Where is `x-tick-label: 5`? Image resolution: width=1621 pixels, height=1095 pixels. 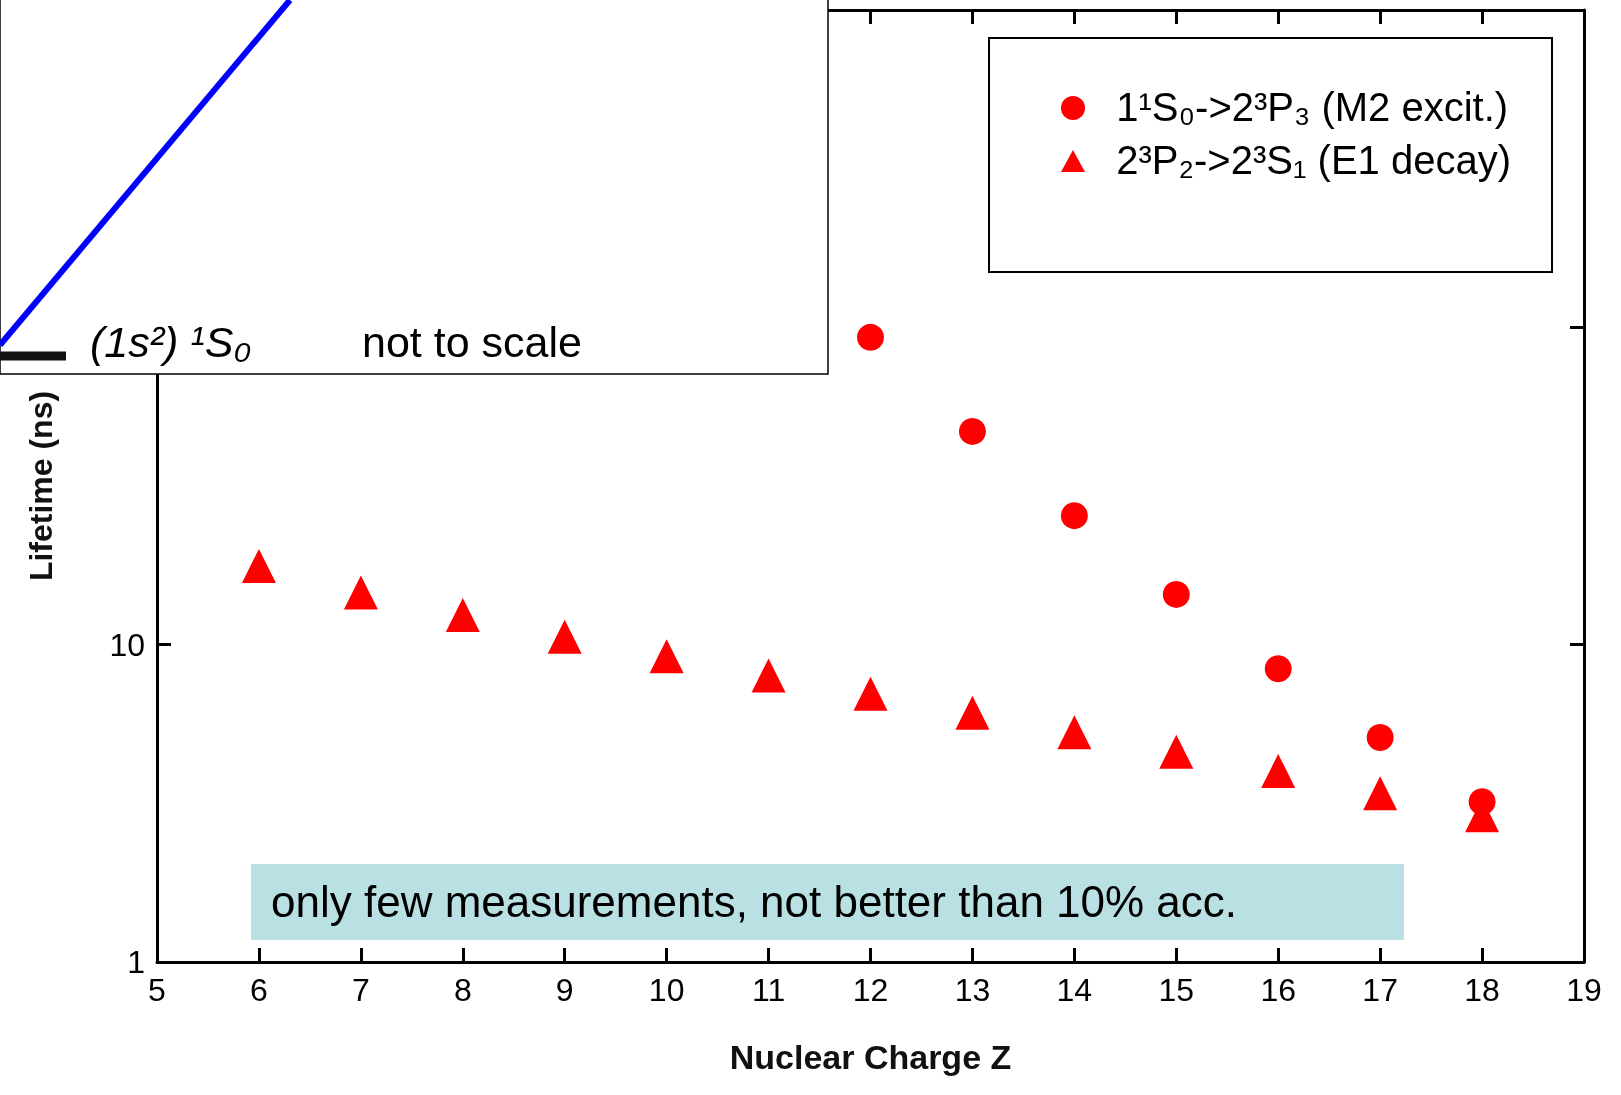
x-tick-label: 5 is located at coordinates (157, 990).